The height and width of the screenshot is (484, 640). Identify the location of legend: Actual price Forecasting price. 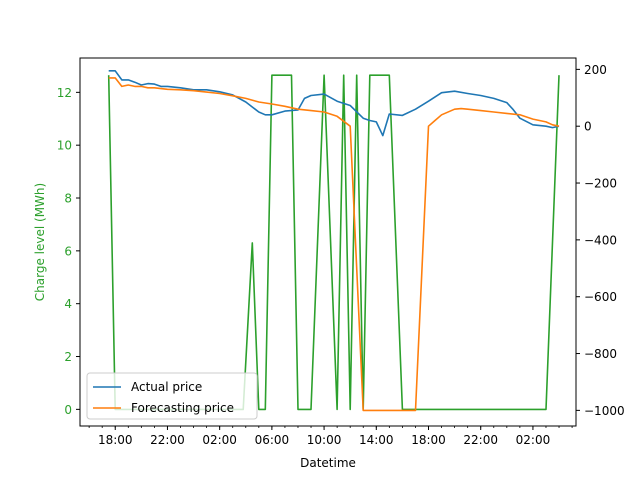
(172, 396).